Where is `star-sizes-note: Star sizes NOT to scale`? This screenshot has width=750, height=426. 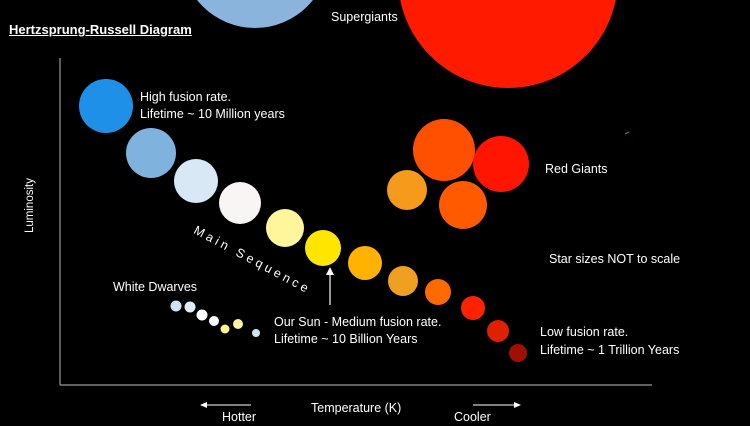
star-sizes-note: Star sizes NOT to scale is located at coordinates (615, 259).